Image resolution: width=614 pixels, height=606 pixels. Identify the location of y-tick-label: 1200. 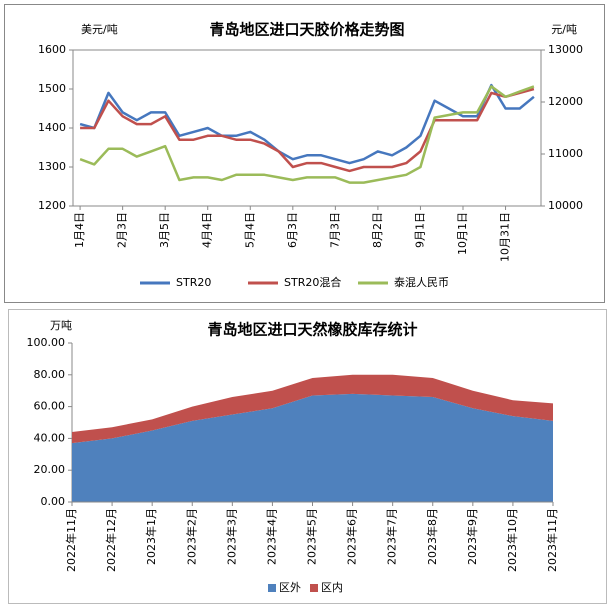
(52, 205).